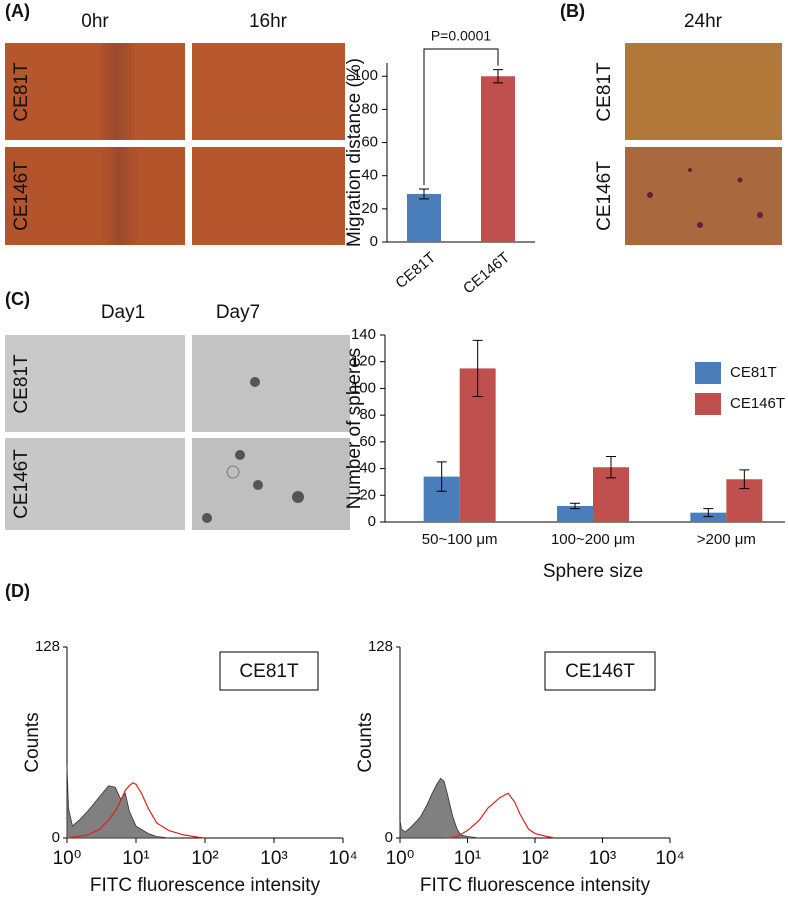 The width and height of the screenshot is (788, 899). Describe the element at coordinates (461, 116) in the screenshot. I see `significance-bracket` at that location.